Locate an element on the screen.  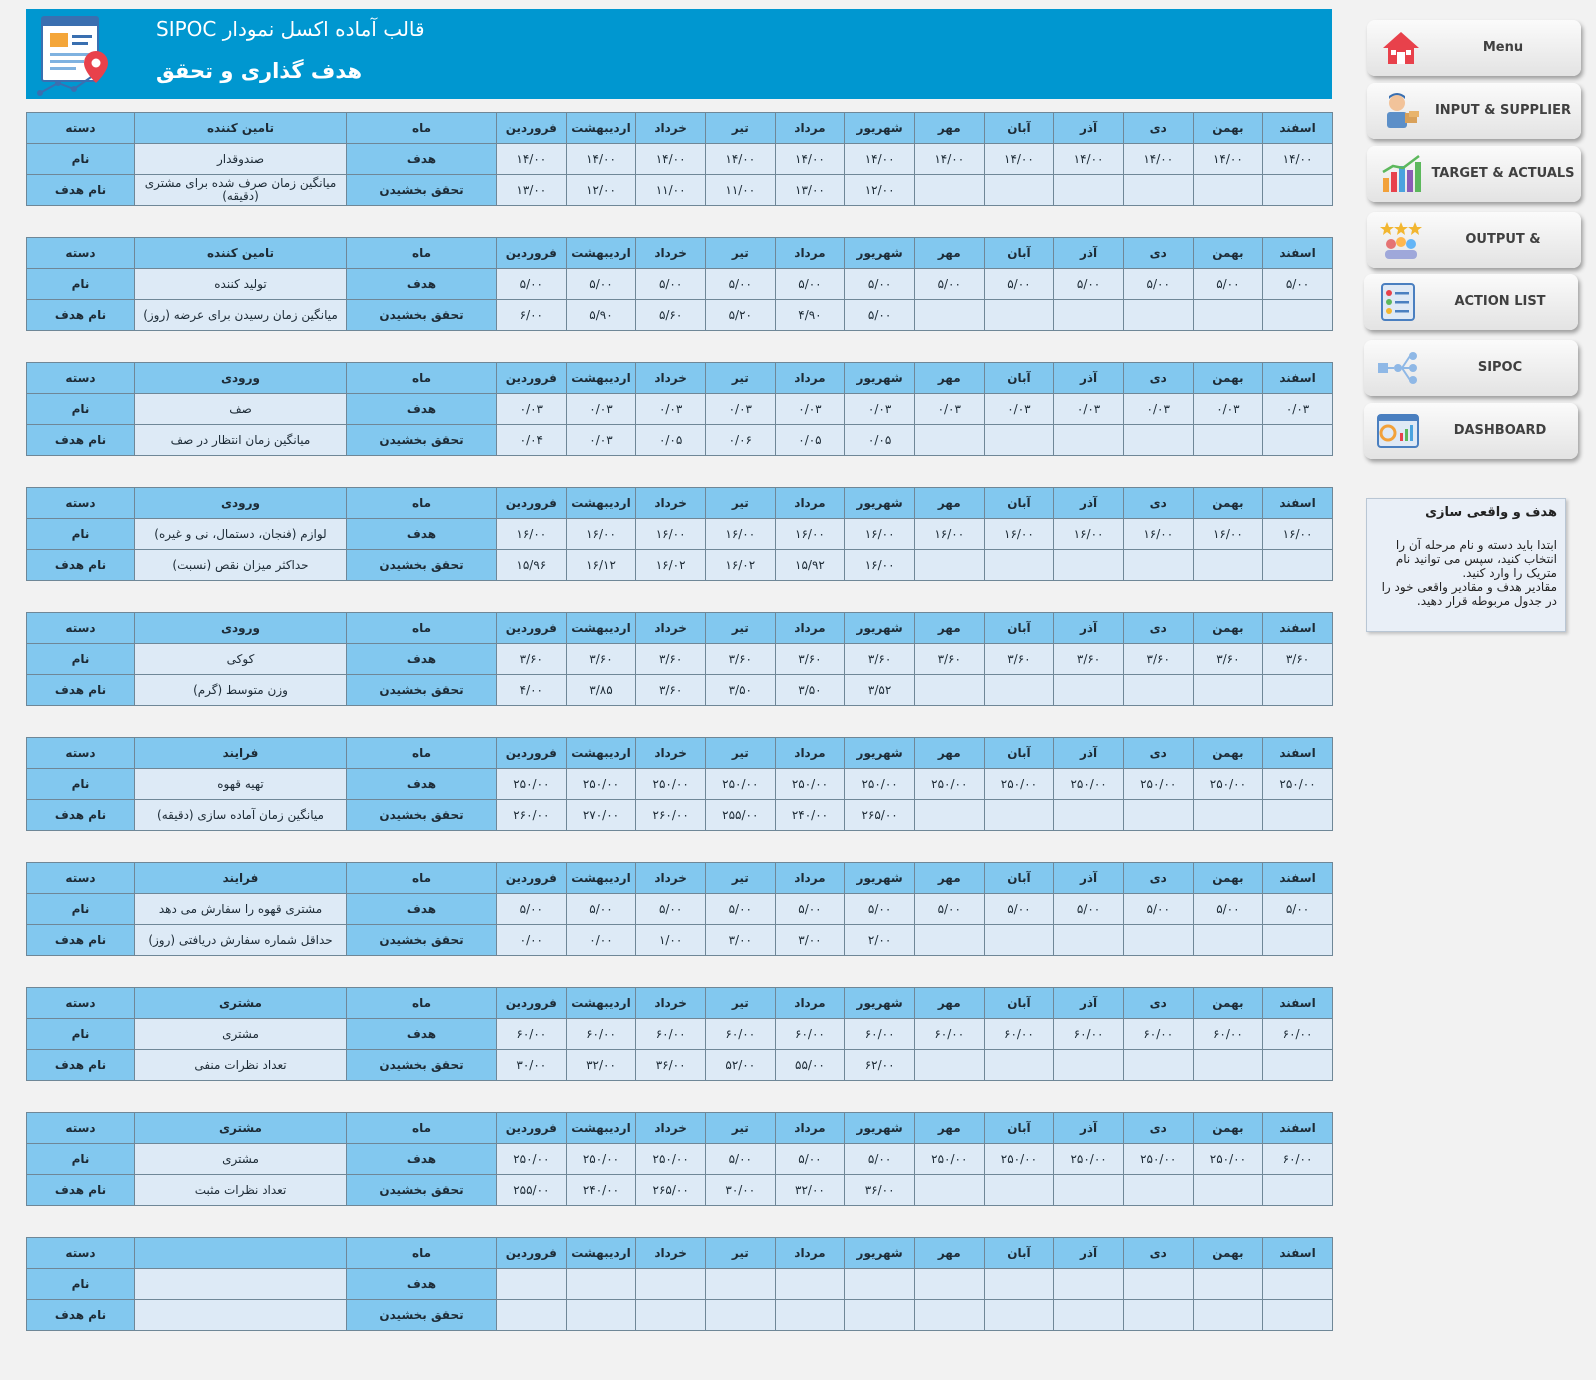
name-value: کوکی is located at coordinates (240, 659).